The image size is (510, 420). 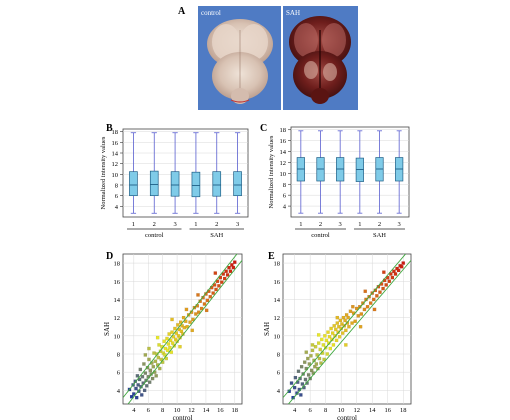 What do you see at coordinates (379, 235) in the screenshot?
I see `group-label: SAH` at bounding box center [379, 235].